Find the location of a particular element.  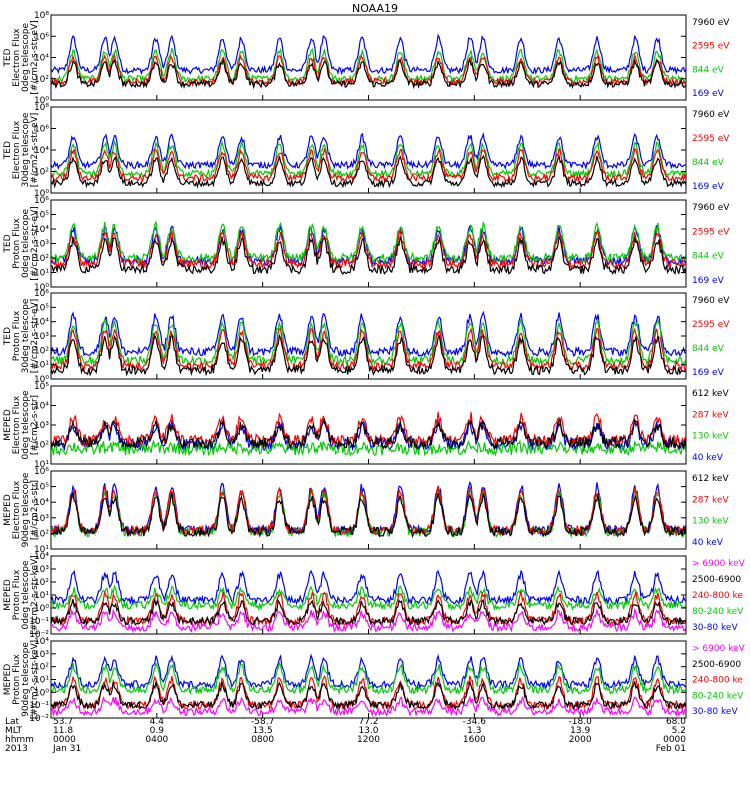

x-tick-label: 13.0 is located at coordinates (368, 731).